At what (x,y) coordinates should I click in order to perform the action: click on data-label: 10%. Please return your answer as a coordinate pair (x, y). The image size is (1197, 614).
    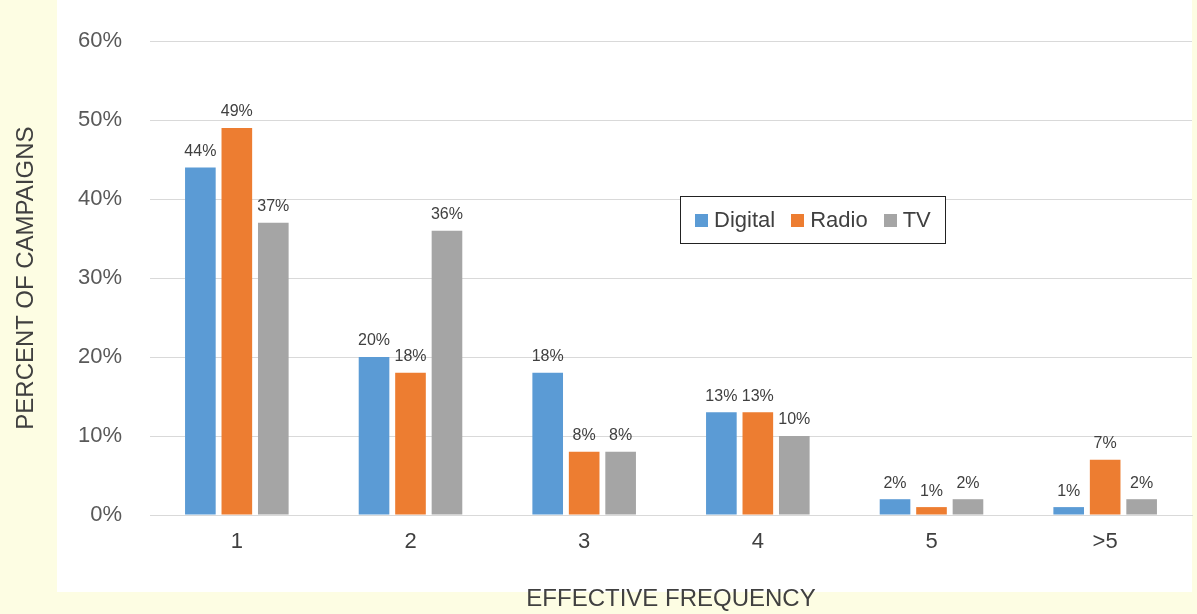
    Looking at the image, I should click on (794, 419).